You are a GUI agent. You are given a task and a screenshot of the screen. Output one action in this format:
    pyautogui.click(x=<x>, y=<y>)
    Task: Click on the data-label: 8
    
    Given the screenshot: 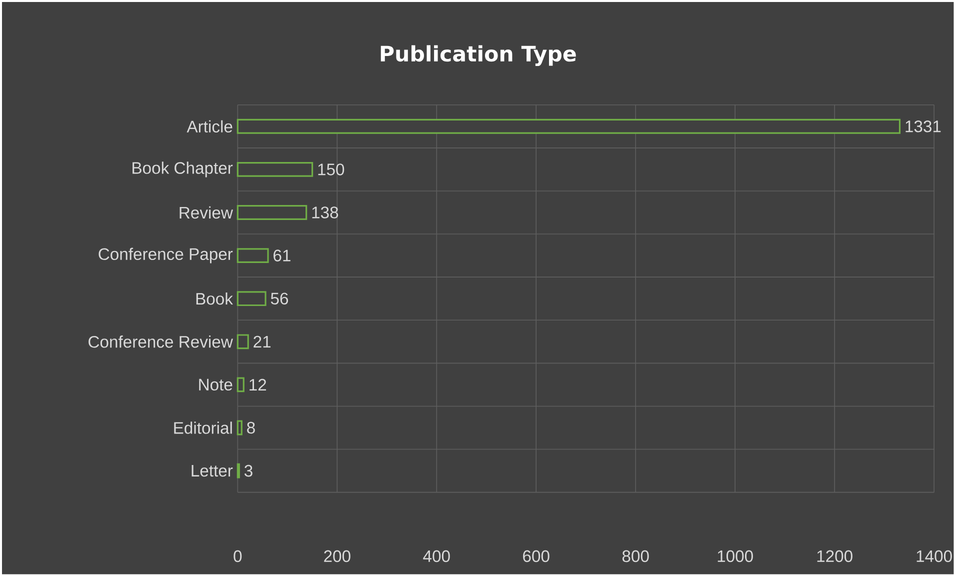 What is the action you would take?
    pyautogui.click(x=251, y=428)
    